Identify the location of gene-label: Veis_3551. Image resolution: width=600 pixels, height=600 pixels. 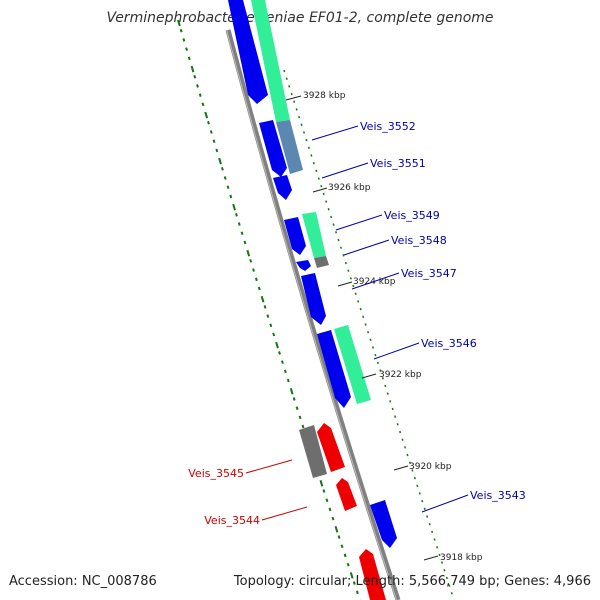
(398, 163).